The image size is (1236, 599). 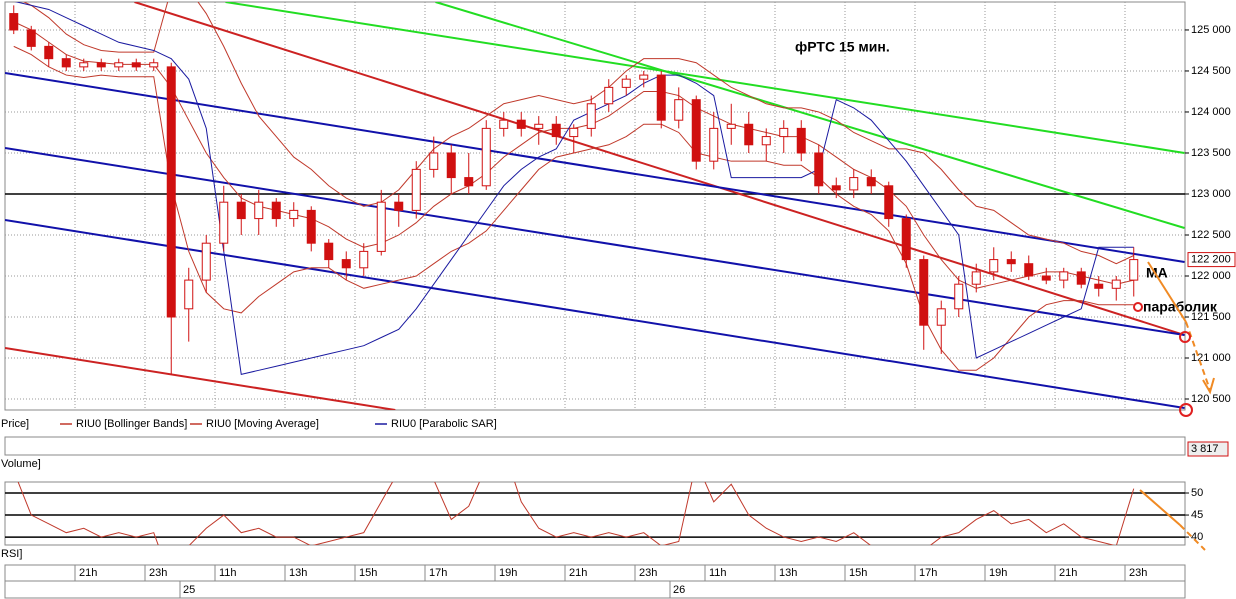 I want to click on legend-label: Price], so click(x=15, y=424).